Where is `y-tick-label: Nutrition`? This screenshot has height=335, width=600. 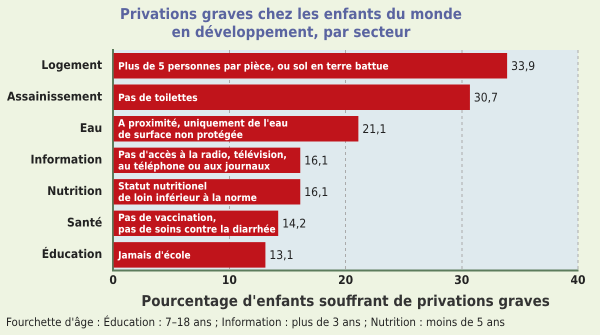 y-tick-label: Nutrition is located at coordinates (74, 191).